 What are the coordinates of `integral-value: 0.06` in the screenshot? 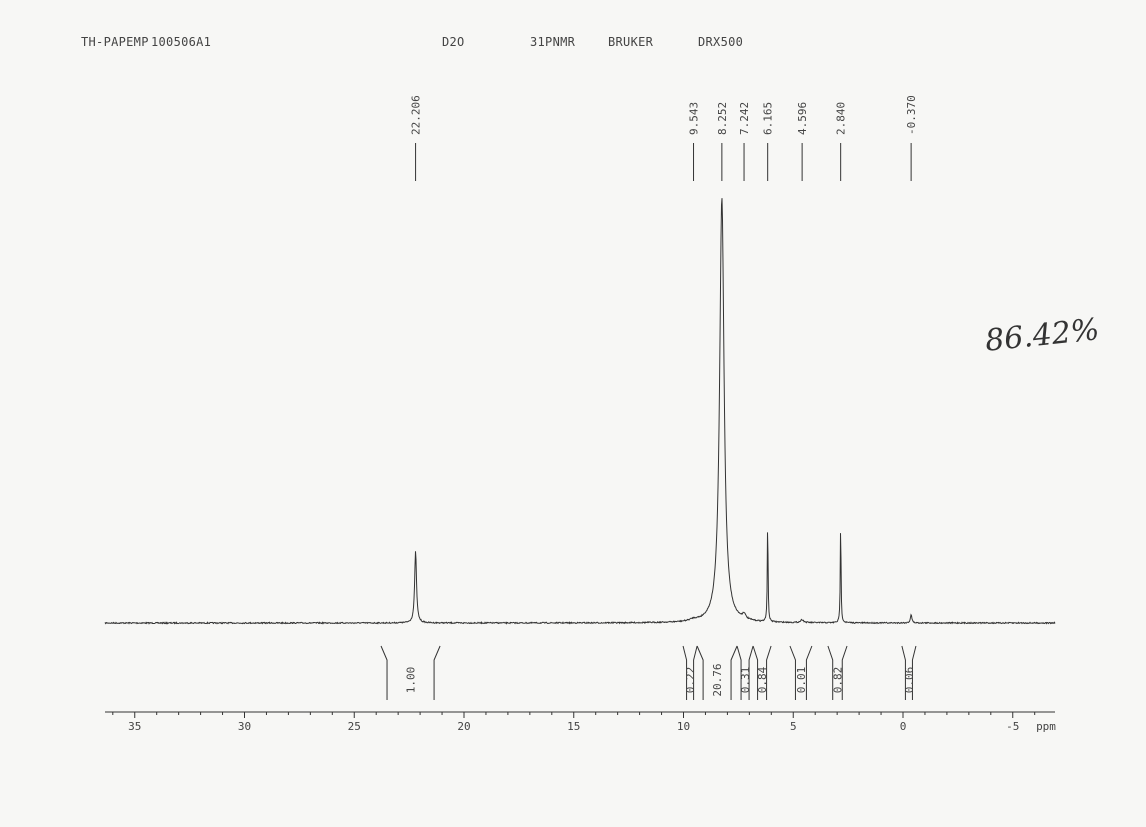 It's located at (909, 680).